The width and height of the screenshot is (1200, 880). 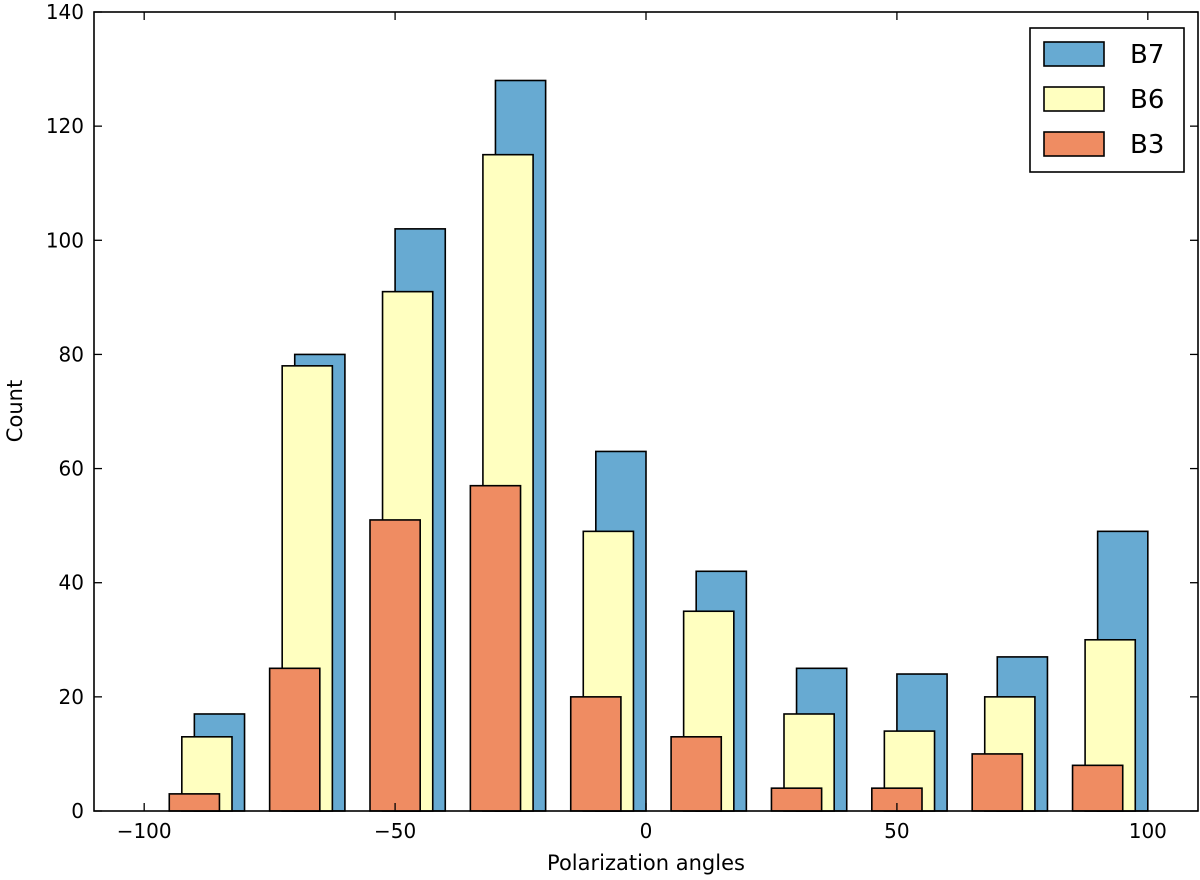 What do you see at coordinates (1074, 99) in the screenshot?
I see `legend-swatch-b6` at bounding box center [1074, 99].